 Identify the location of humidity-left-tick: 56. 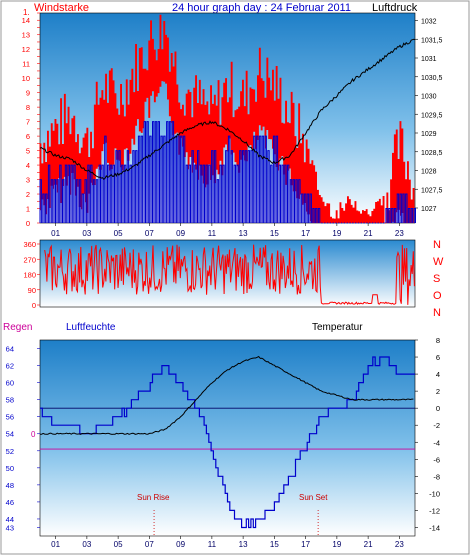
(10, 417).